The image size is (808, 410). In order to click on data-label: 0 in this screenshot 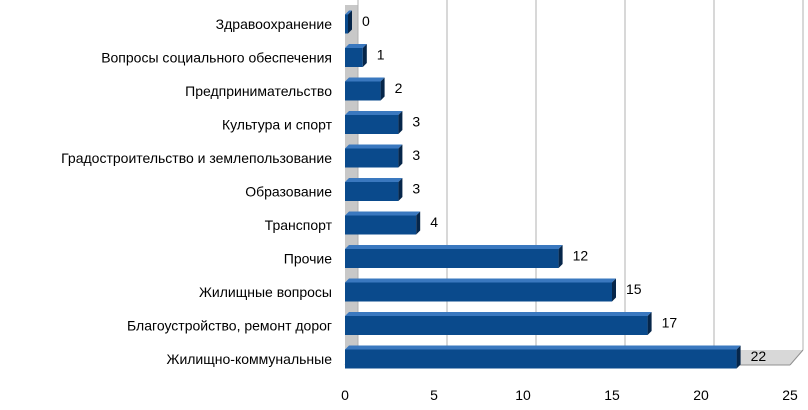, I will do `click(366, 21)`.